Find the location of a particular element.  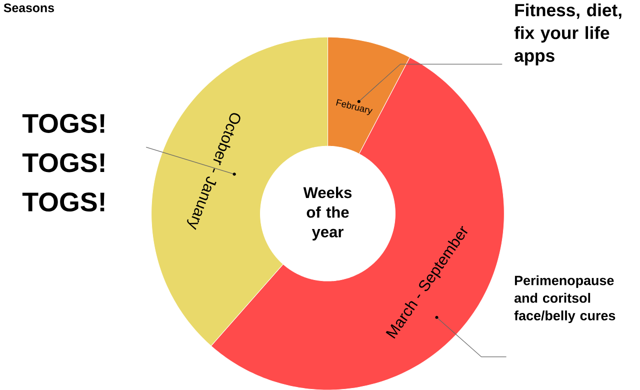

text: Weeks of the year is located at coordinates (327, 213).